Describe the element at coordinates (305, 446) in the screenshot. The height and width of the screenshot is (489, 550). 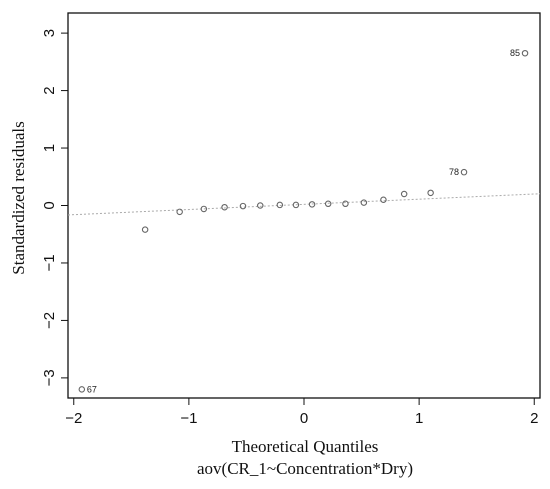
I see `x-axis-title: Theoretical Quantiles` at that location.